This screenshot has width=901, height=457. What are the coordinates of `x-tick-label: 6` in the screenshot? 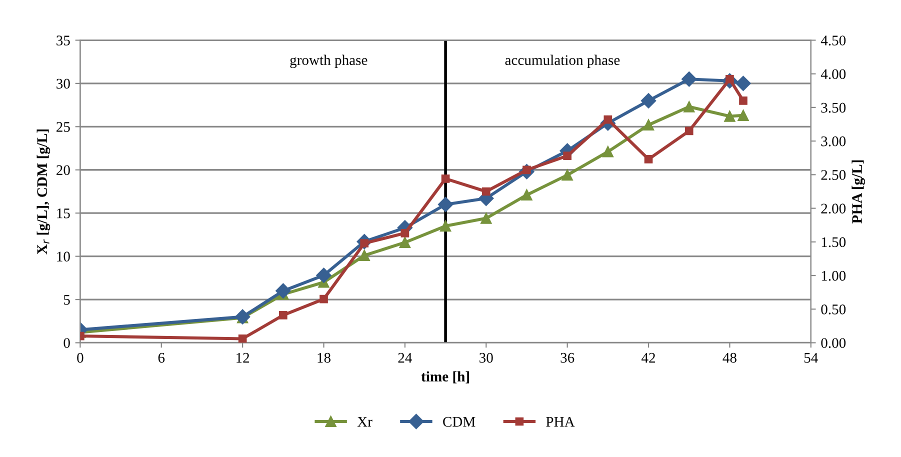 It's located at (161, 357).